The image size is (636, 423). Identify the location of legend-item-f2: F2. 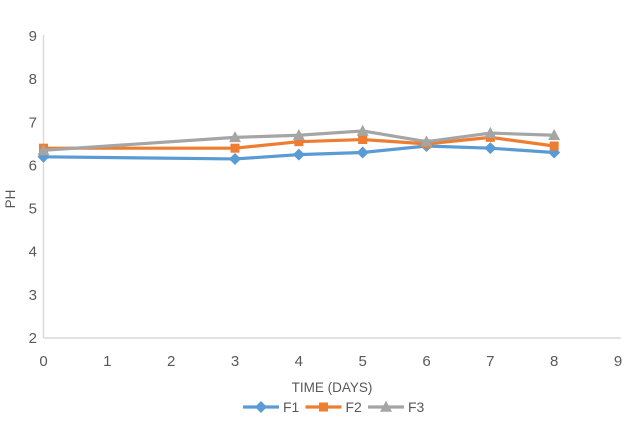
(334, 407).